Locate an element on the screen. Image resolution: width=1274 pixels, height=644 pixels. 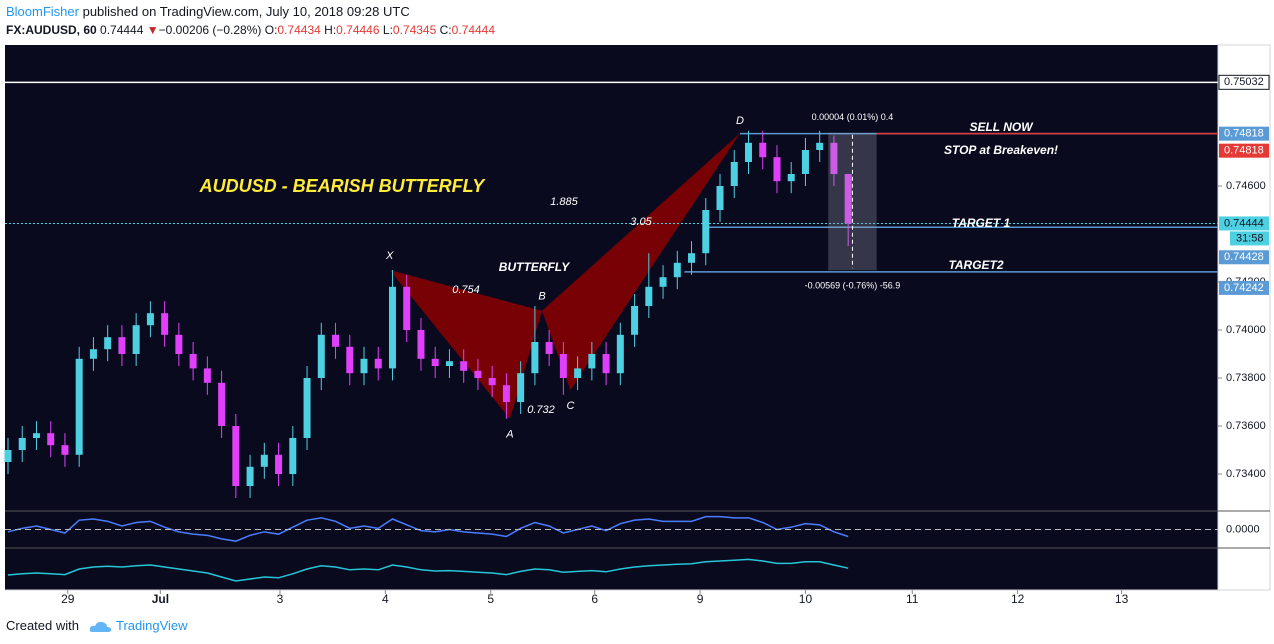
pattern-point-label: A is located at coordinates (509, 435).